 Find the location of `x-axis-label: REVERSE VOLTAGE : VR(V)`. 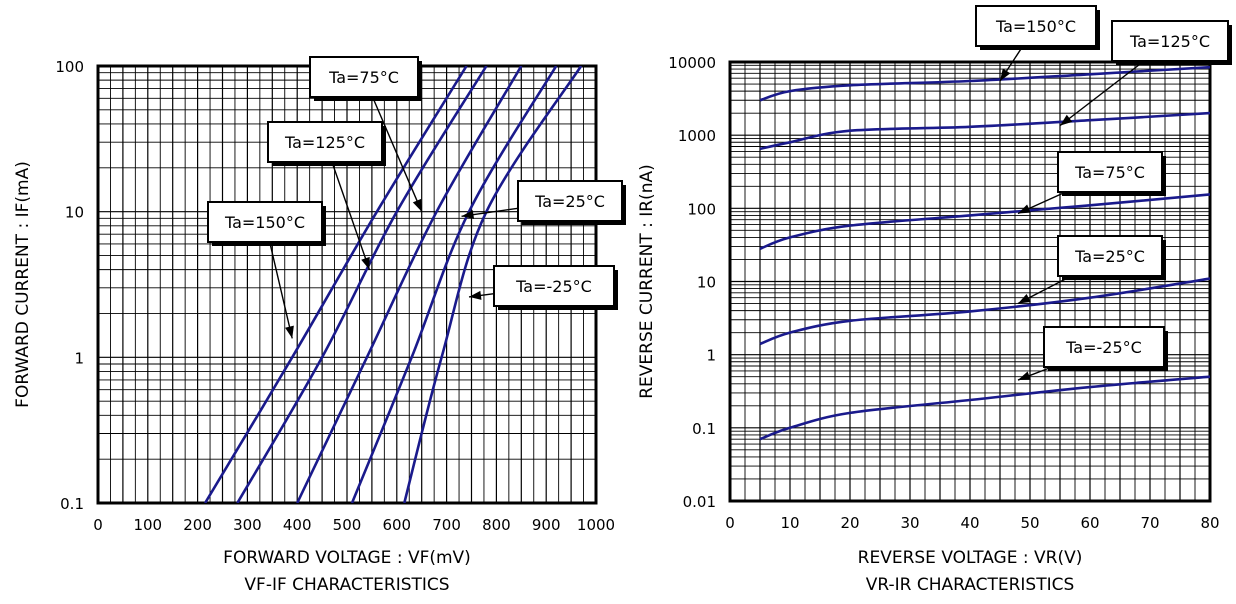

x-axis-label: REVERSE VOLTAGE : VR(V) is located at coordinates (970, 558).